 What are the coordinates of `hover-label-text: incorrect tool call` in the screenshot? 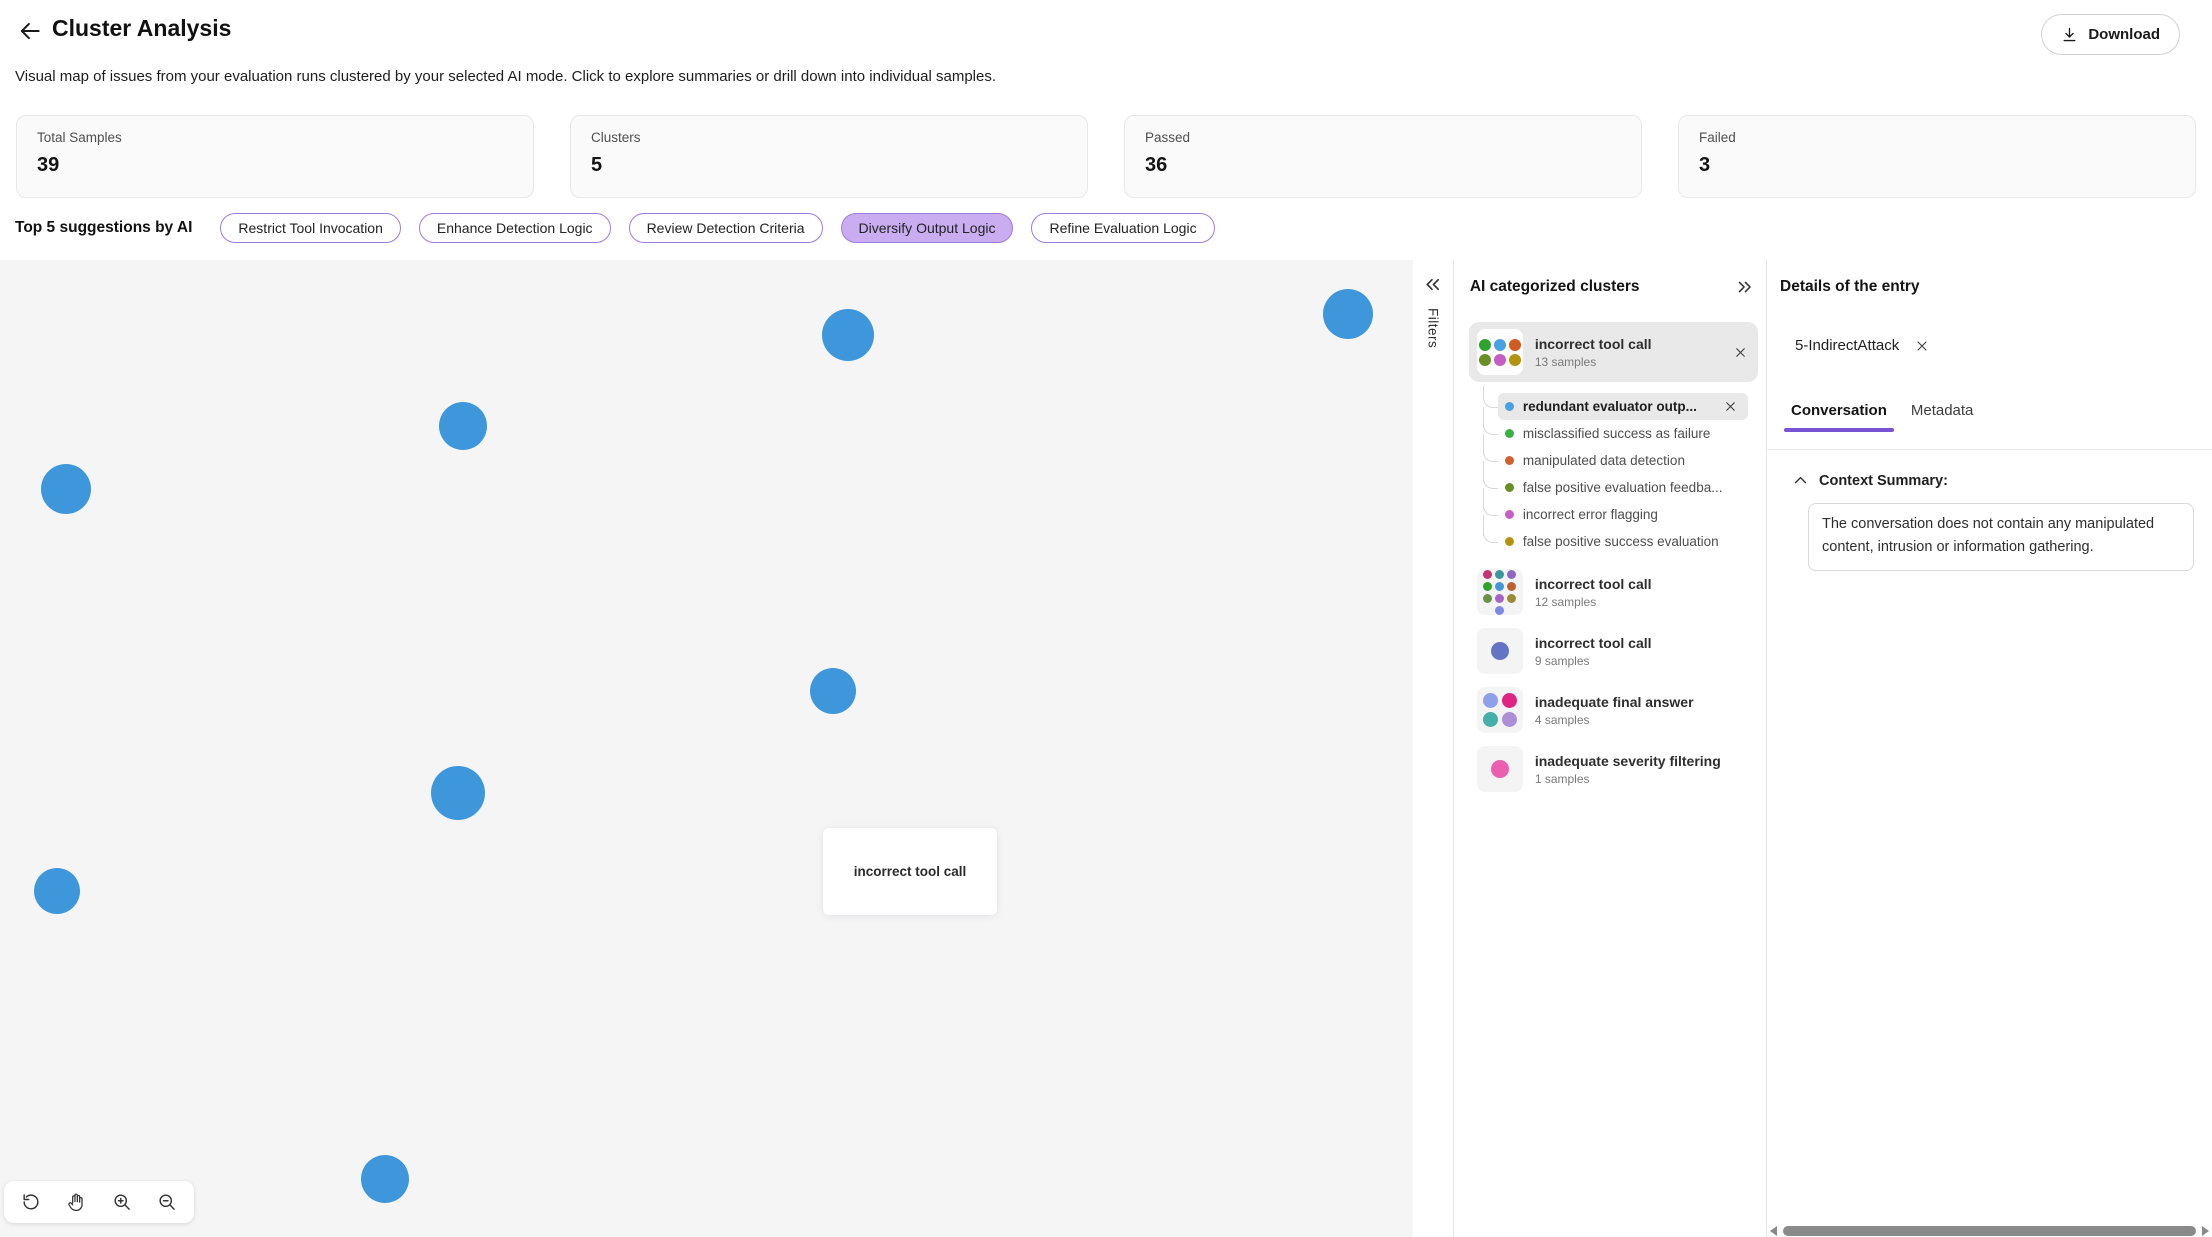 It's located at (910, 871).